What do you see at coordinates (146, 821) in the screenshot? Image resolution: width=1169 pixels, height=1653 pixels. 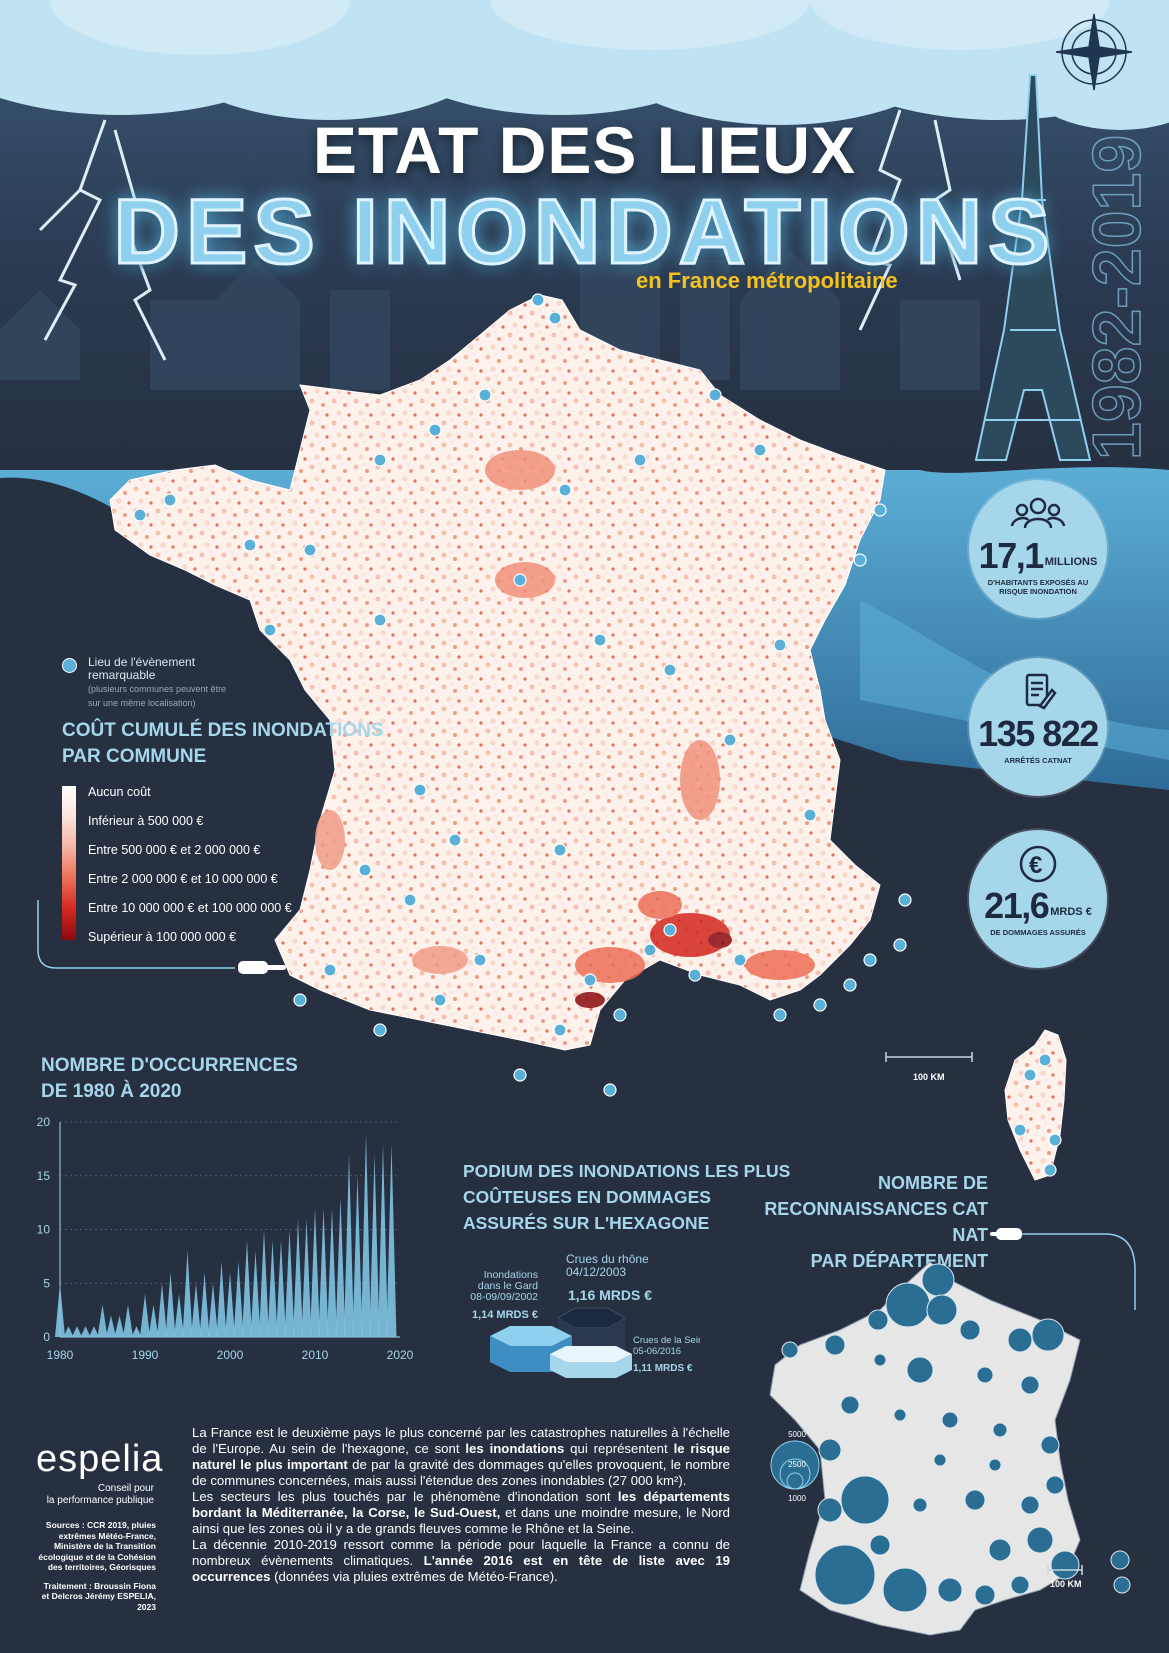 I see `cost-legend-item: Inférieur à 500 000 €` at bounding box center [146, 821].